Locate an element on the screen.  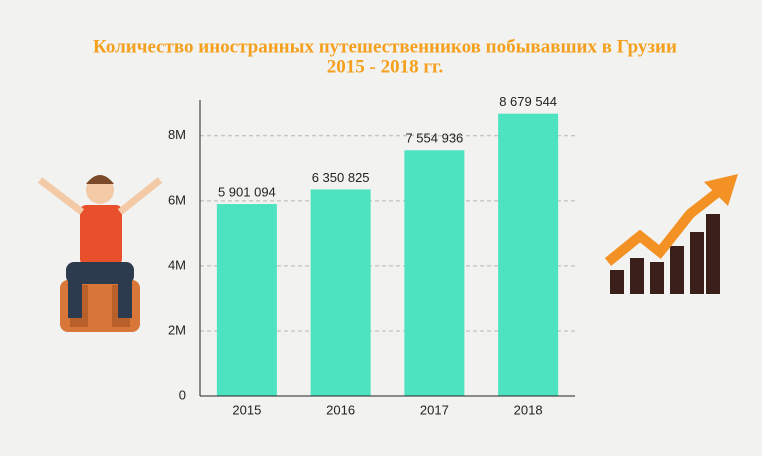
chart-subtitle: 2015 - 2018 гг. is located at coordinates (385, 66).